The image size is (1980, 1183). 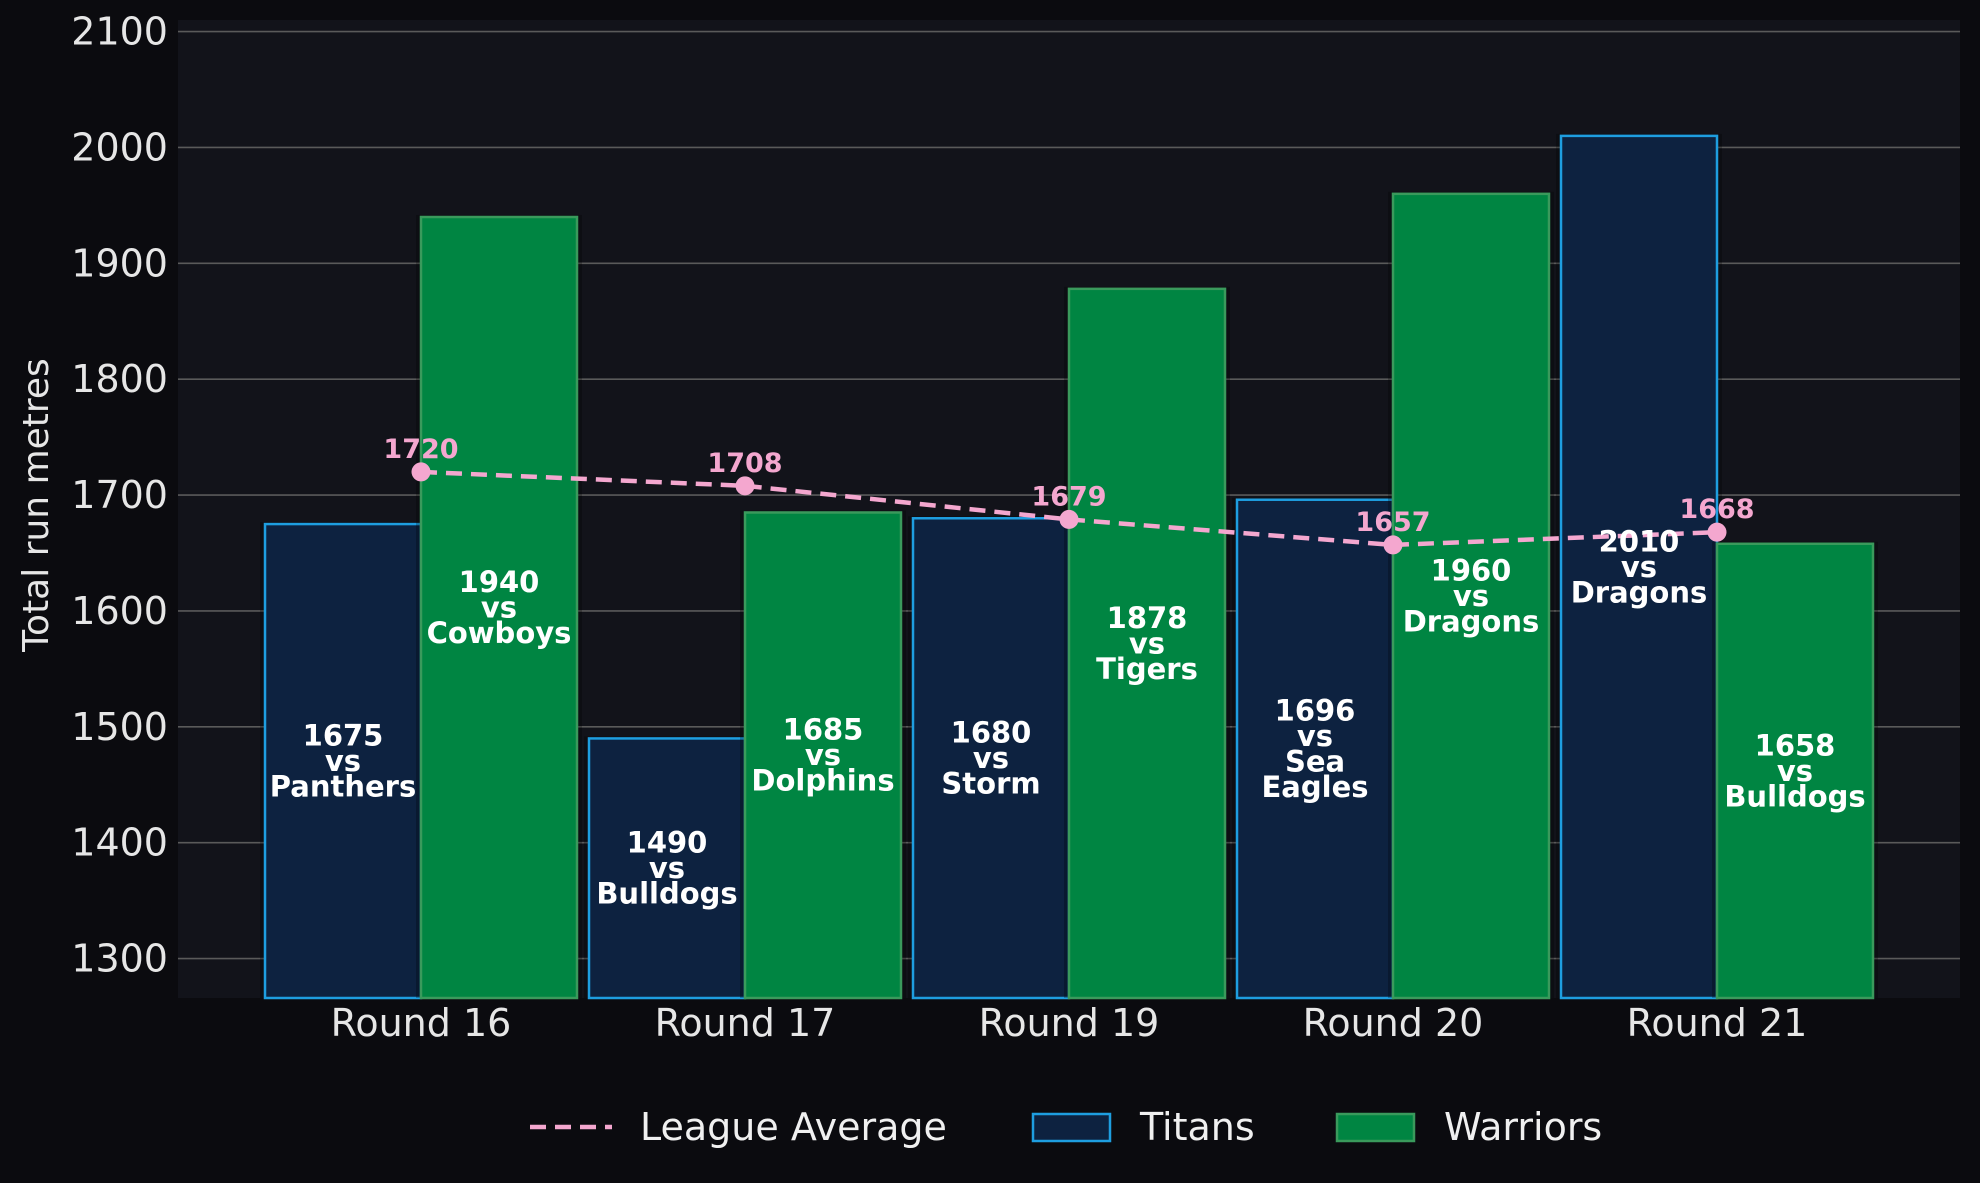 What do you see at coordinates (822, 781) in the screenshot?
I see `warriors-bar-label-line: Dolphins` at bounding box center [822, 781].